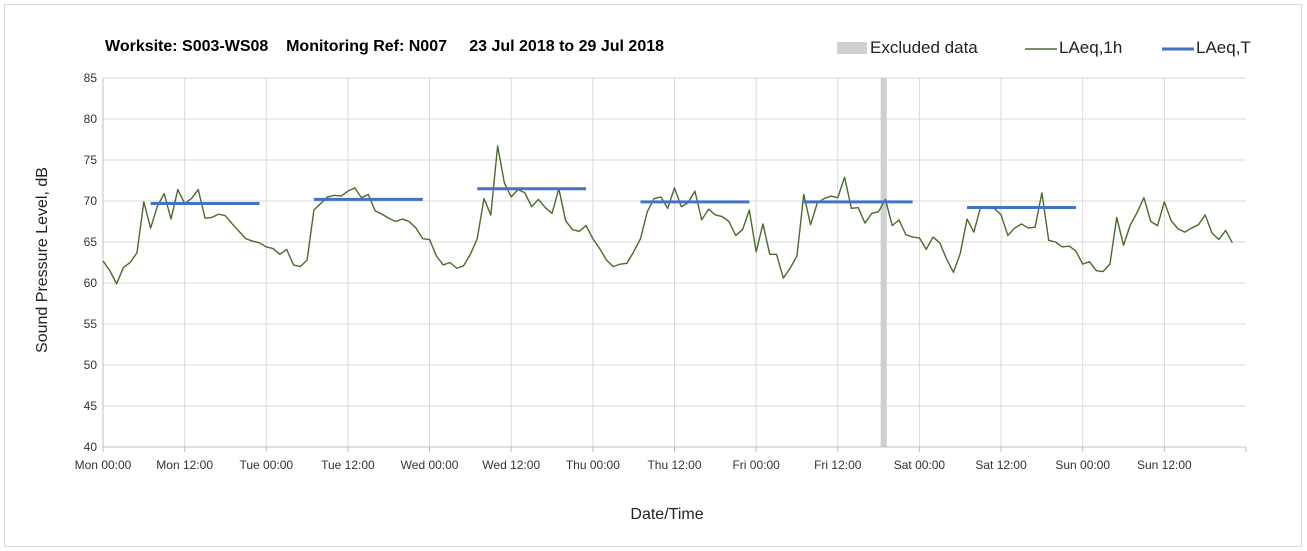 The width and height of the screenshot is (1307, 551). What do you see at coordinates (920, 465) in the screenshot?
I see `x-tick-label: Sat 00:00` at bounding box center [920, 465].